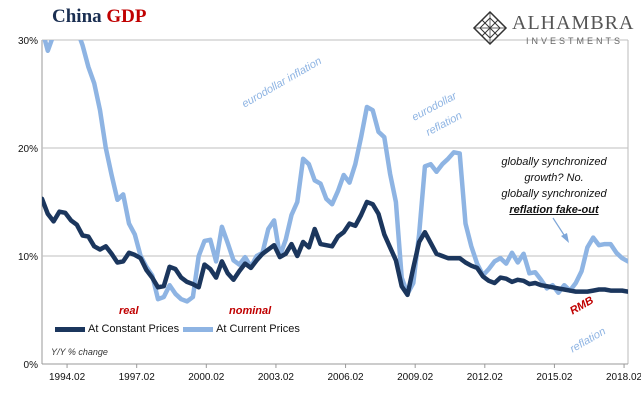 Image resolution: width=641 pixels, height=401 pixels. Describe the element at coordinates (67, 377) in the screenshot. I see `x-tick-label: 1994.02` at that location.